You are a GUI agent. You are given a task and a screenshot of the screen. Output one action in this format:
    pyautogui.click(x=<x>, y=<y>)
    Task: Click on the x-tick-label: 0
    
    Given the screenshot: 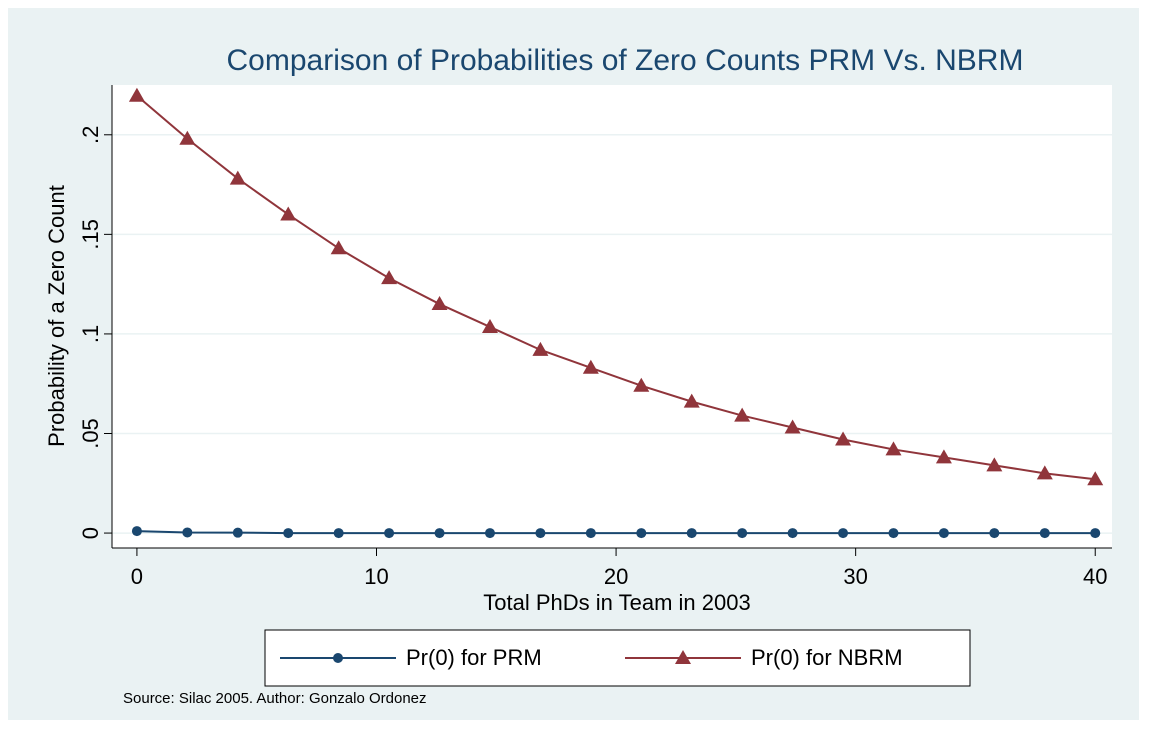 What is the action you would take?
    pyautogui.click(x=137, y=576)
    